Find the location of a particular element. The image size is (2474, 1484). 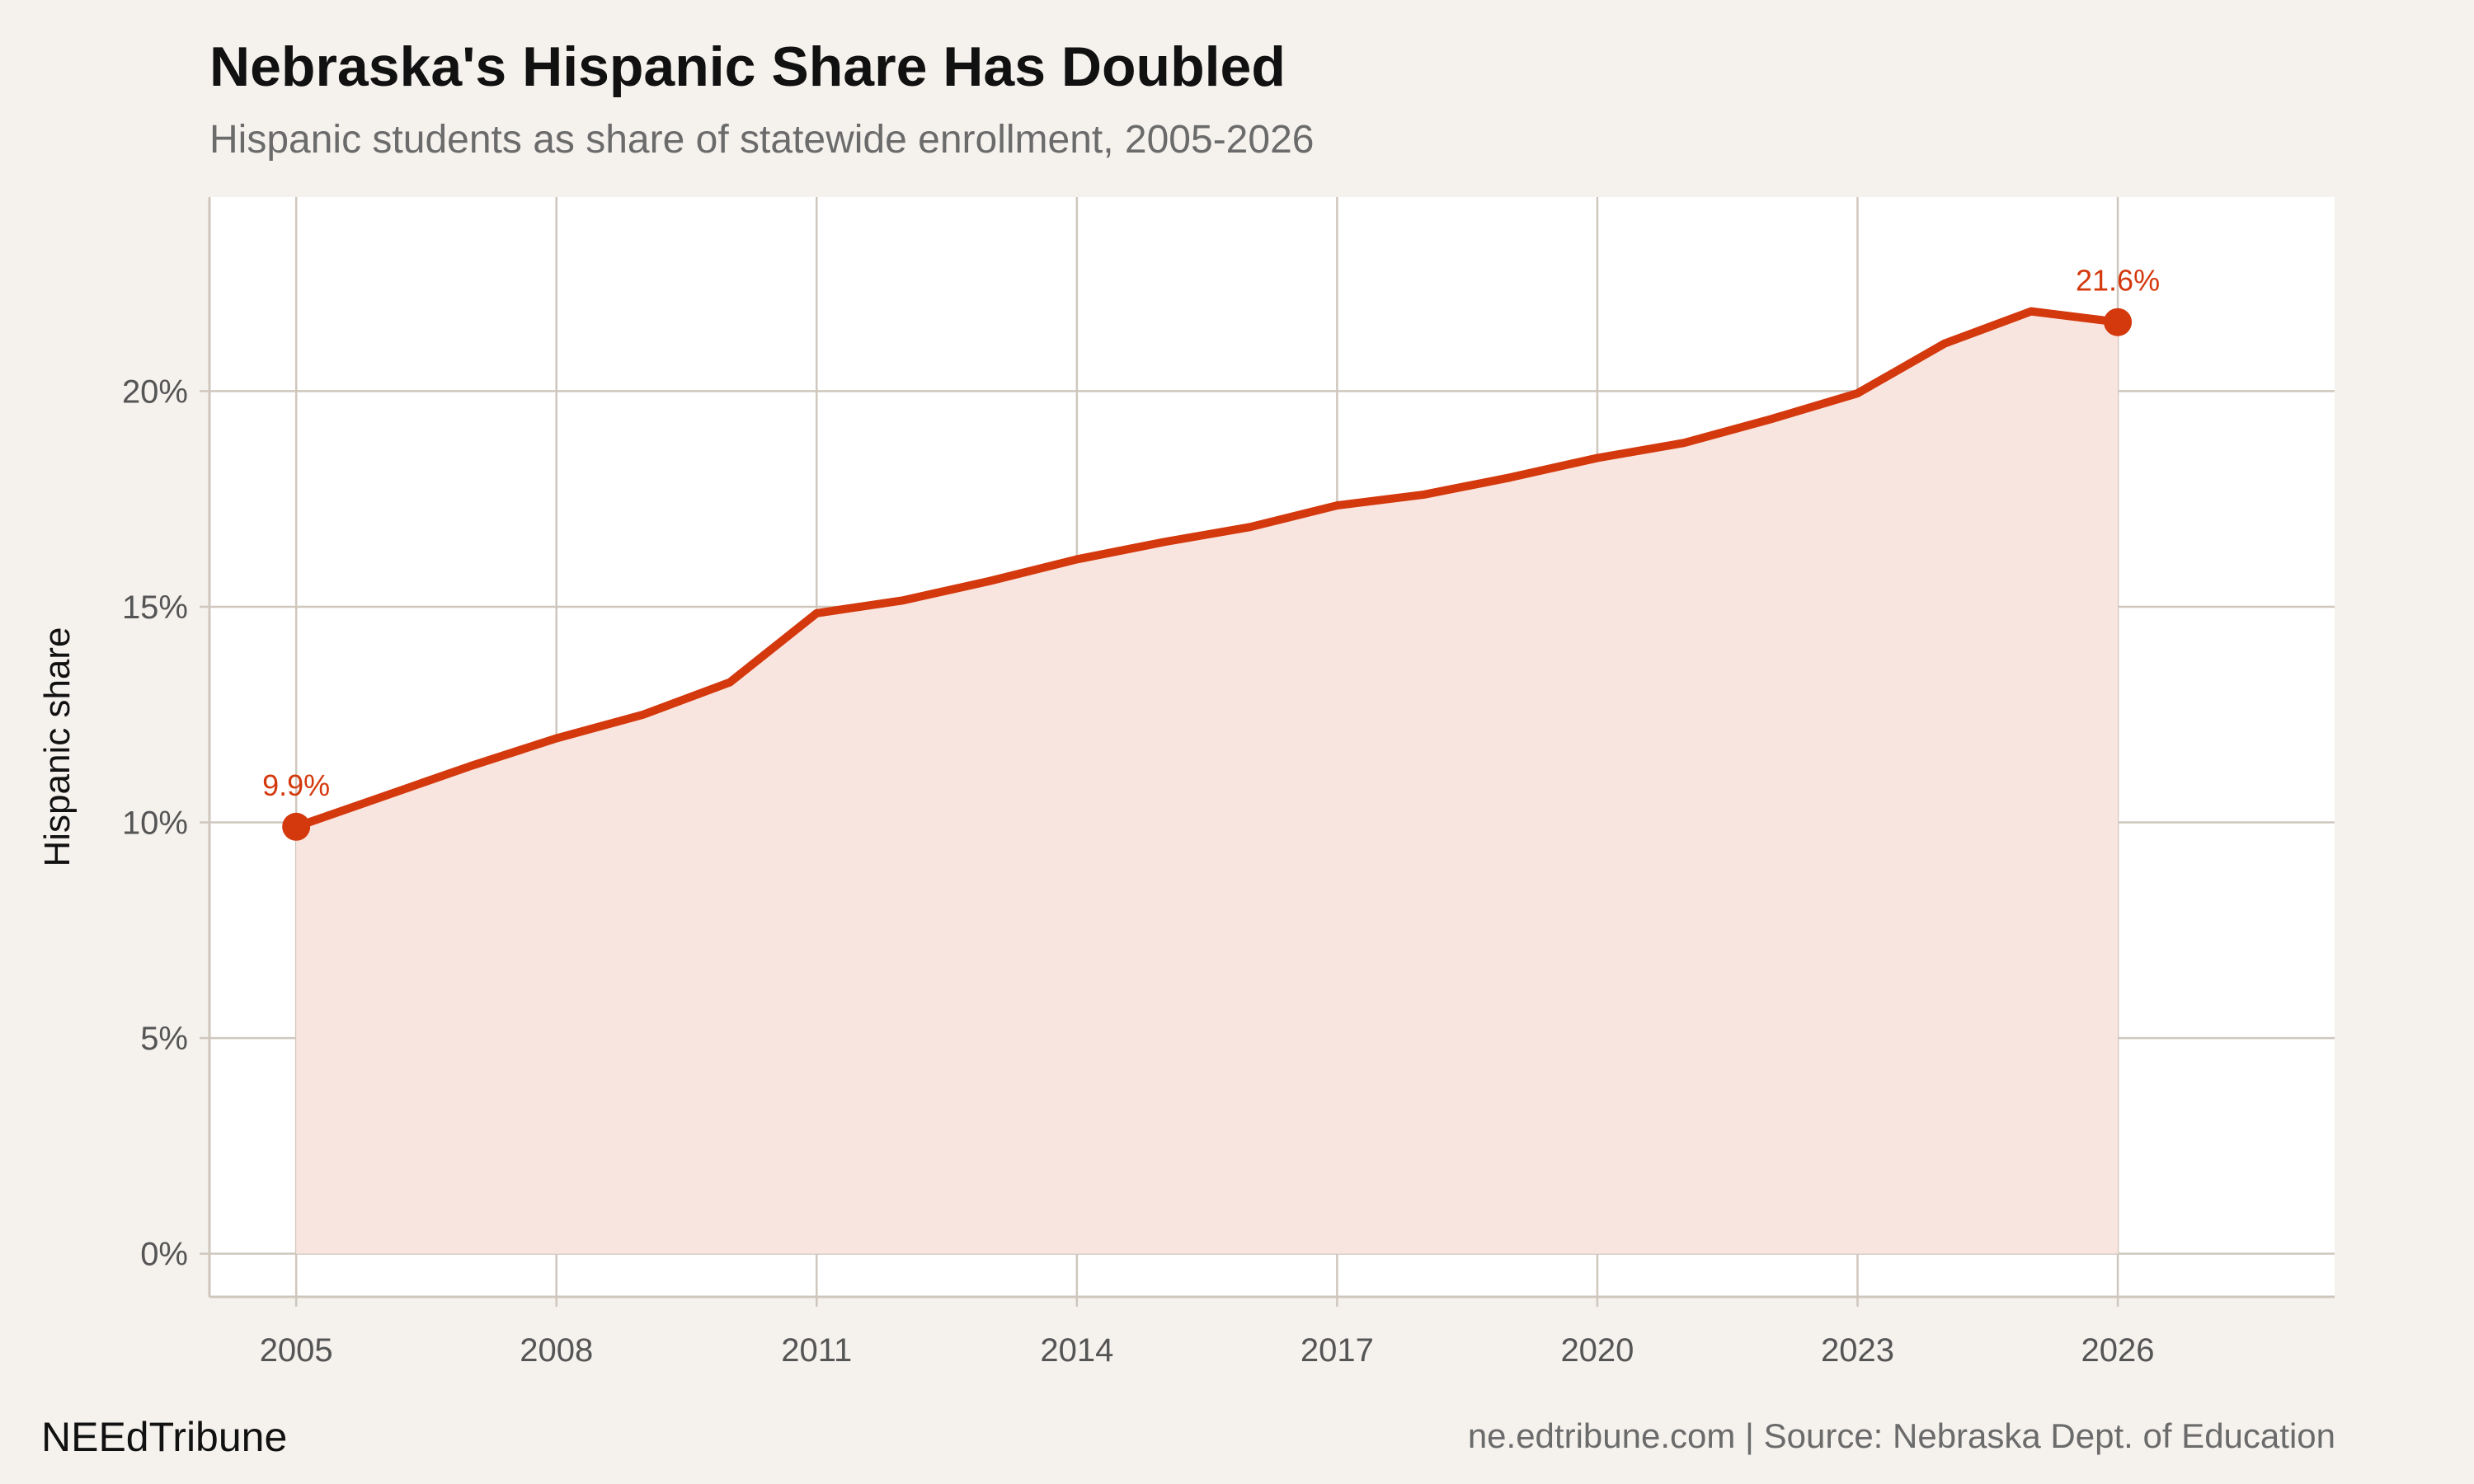

chart-title: Nebraska's Hispanic Share Has Doubled is located at coordinates (747, 66).